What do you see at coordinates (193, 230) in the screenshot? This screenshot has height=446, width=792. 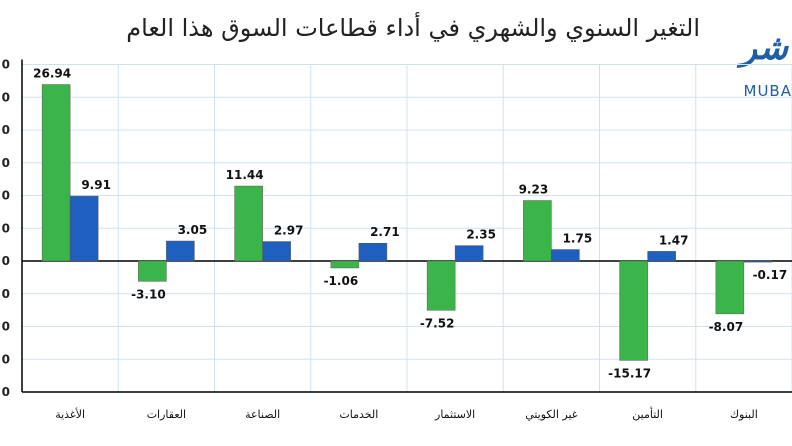 I see `data-label: 3.05` at bounding box center [193, 230].